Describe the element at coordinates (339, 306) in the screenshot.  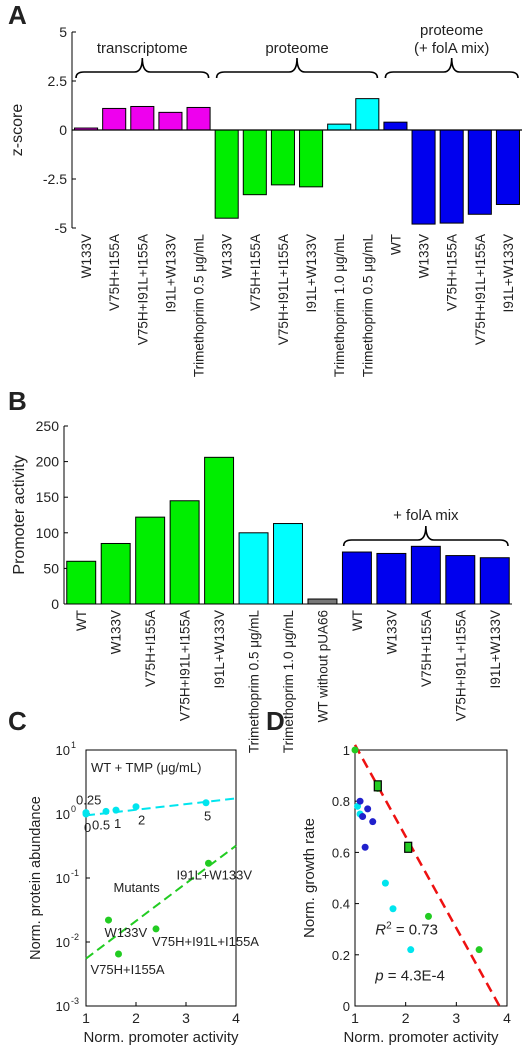
I see `x-tick-label: Trimethoprim 1.0 μg/mL` at that location.